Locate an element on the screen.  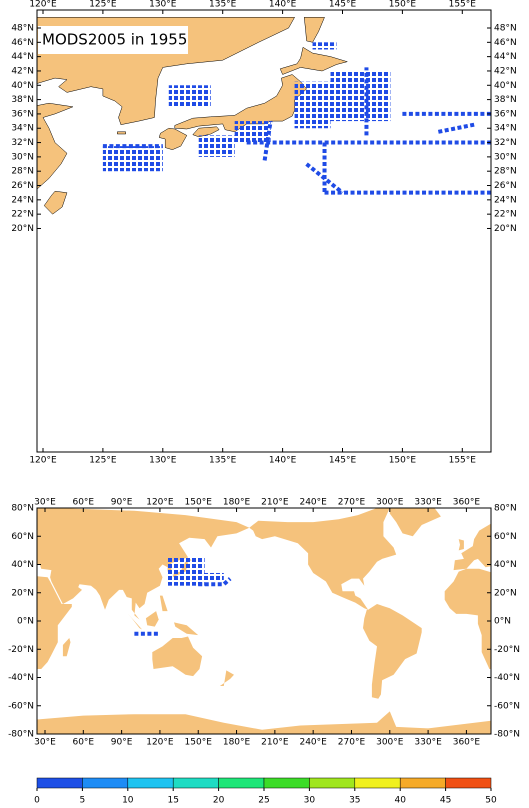
colorbar-tick-label: 5 is located at coordinates (83, 801).